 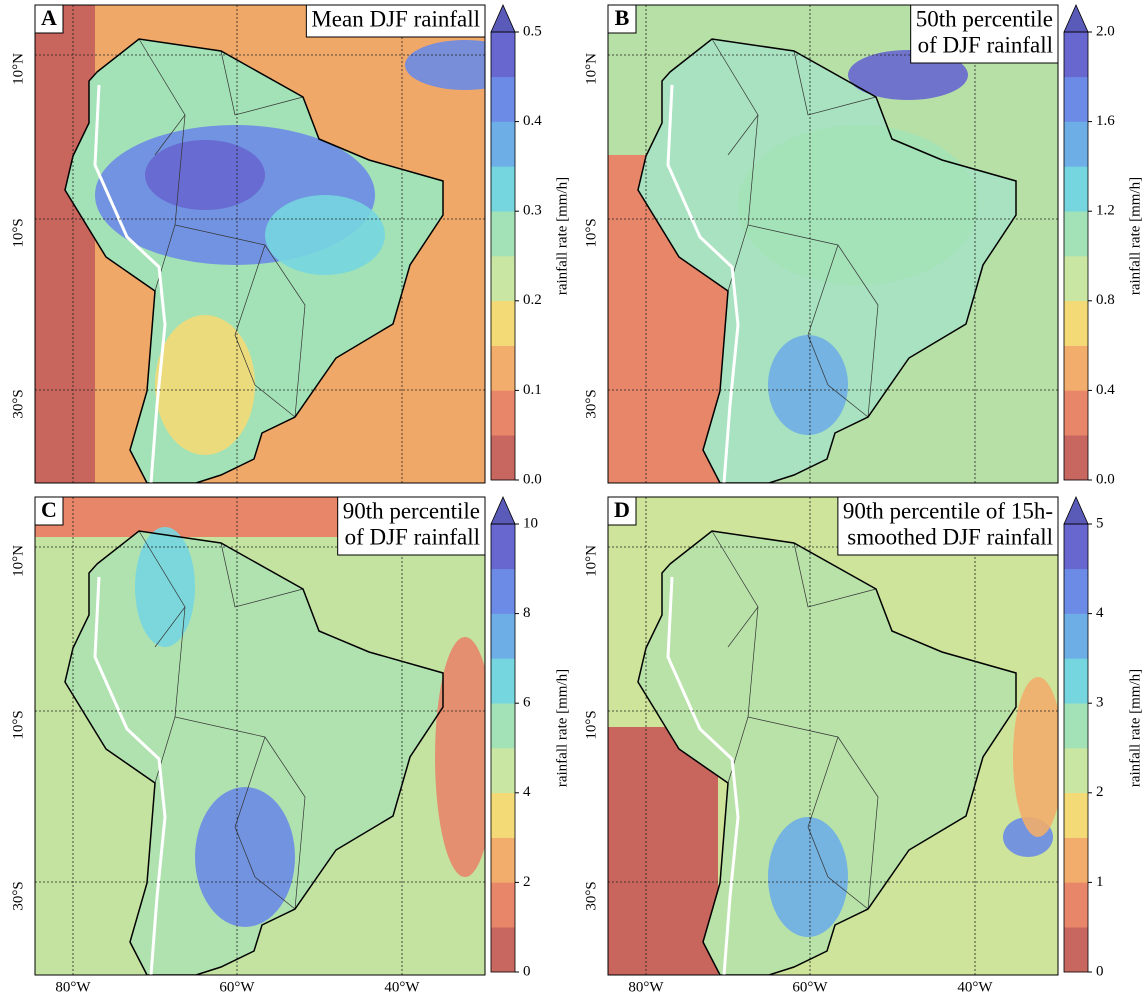 I want to click on andes-contour, so click(x=130, y=283).